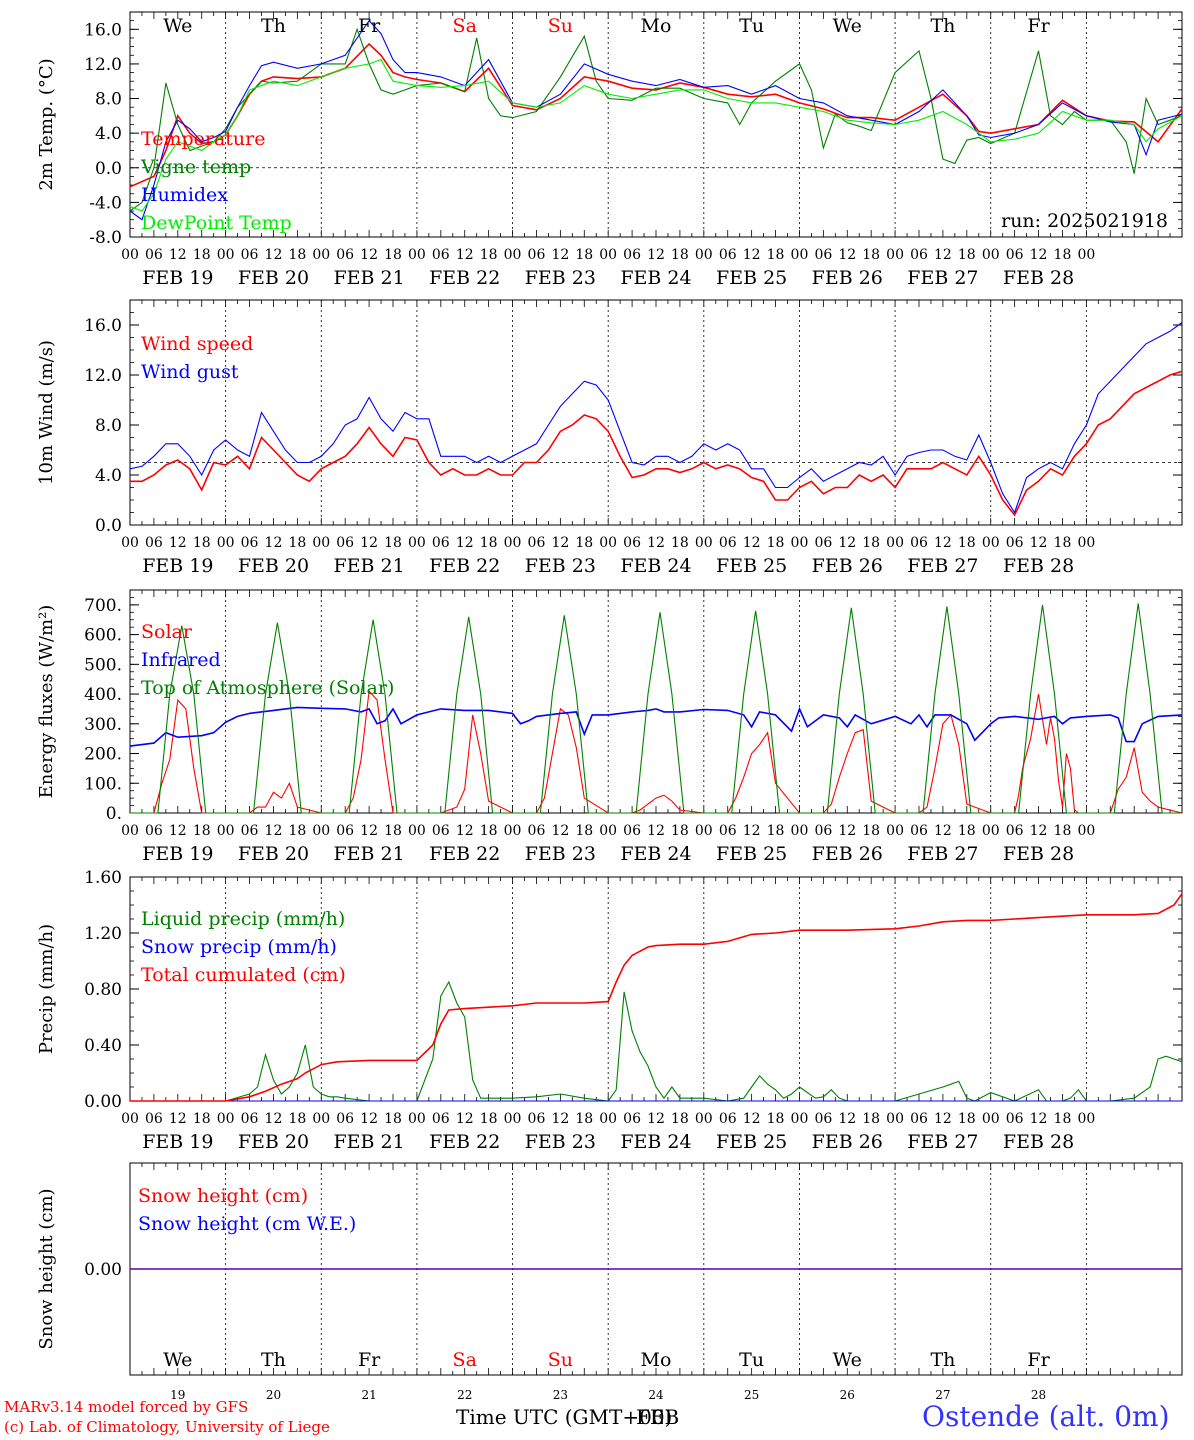 Image resolution: width=1194 pixels, height=1440 pixels. What do you see at coordinates (1038, 854) in the screenshot?
I see `date-label: FEB 28` at bounding box center [1038, 854].